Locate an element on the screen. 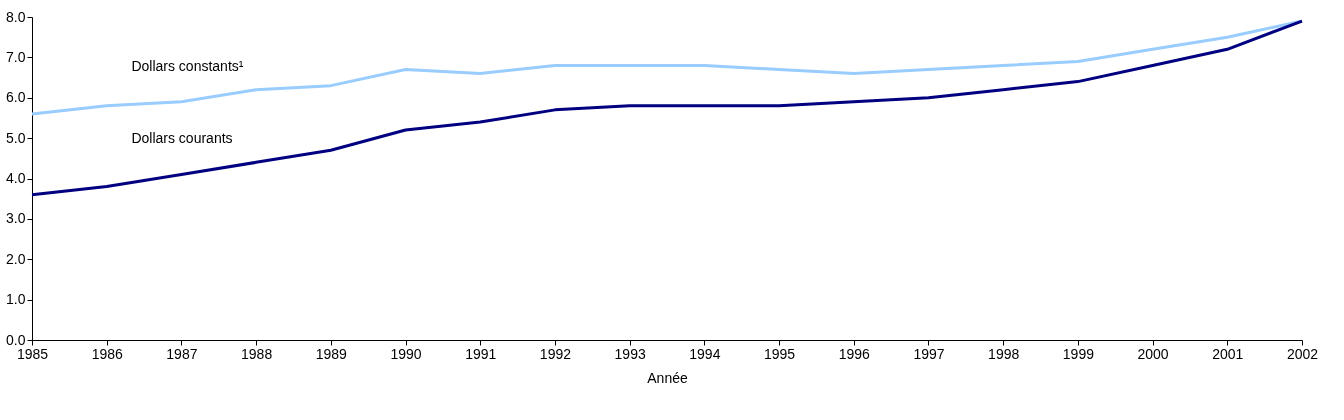 The width and height of the screenshot is (1344, 420). y-tick-label: 4.0 is located at coordinates (16, 178).